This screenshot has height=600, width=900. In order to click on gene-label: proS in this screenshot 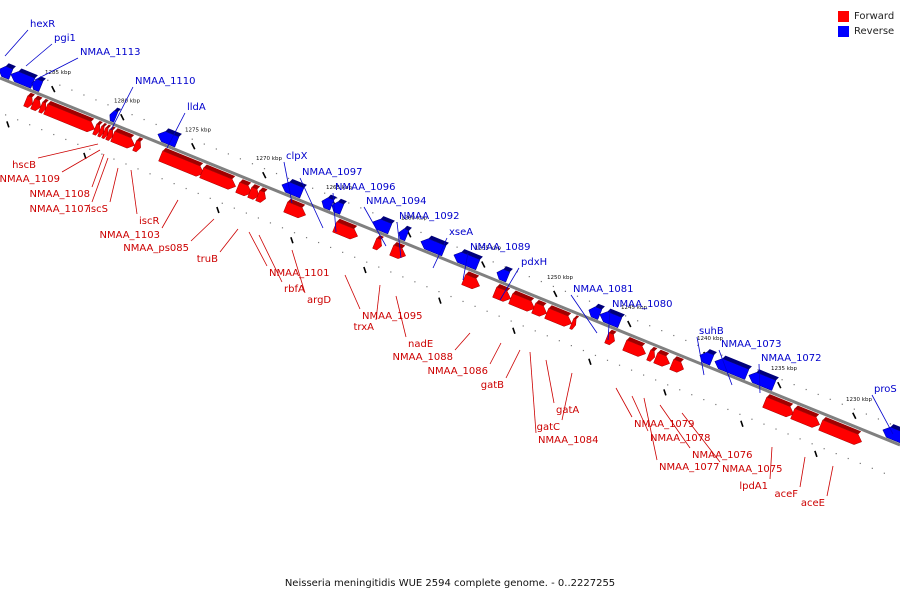, I will do `click(885, 389)`.